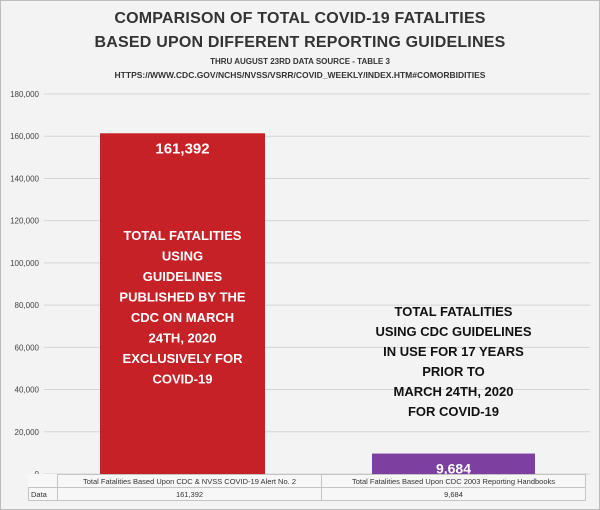 This screenshot has width=600, height=510. Describe the element at coordinates (300, 61) in the screenshot. I see `chart-subtitle: THRU AUGUST 23RD DATA SOURCE - TABLE 3` at that location.